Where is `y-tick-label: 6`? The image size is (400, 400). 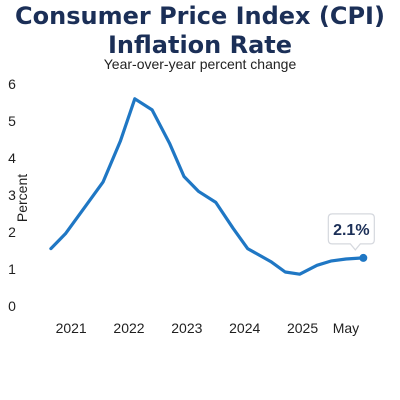 y-tick-label: 6 is located at coordinates (12, 84).